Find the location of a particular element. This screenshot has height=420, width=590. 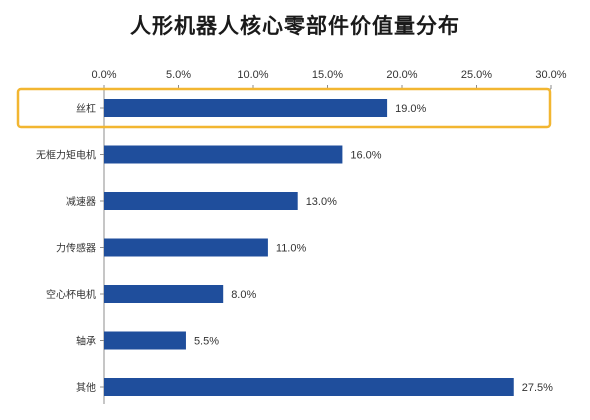

category-label: 力传感器 is located at coordinates (76, 248).